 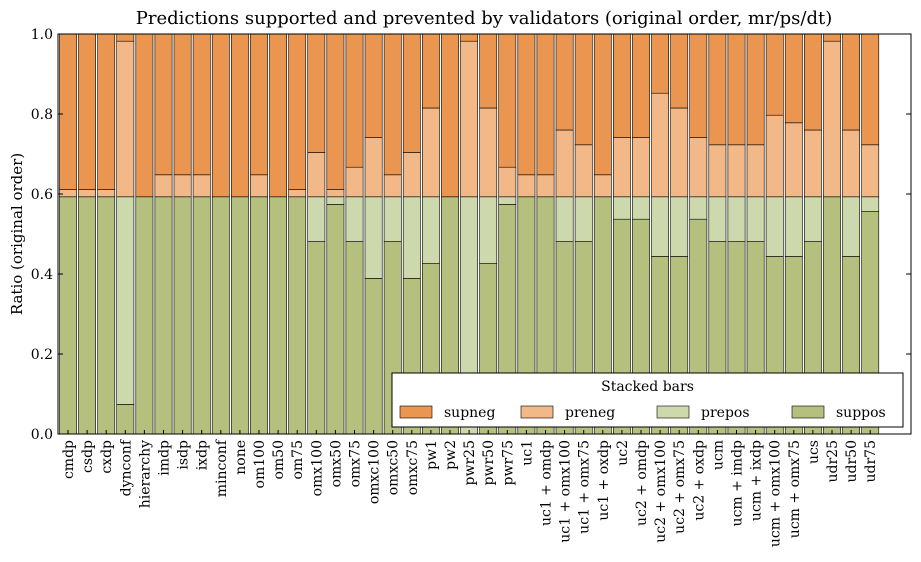 What do you see at coordinates (547, 483) in the screenshot?
I see `x-tick-label: uc1 + omdp` at bounding box center [547, 483].